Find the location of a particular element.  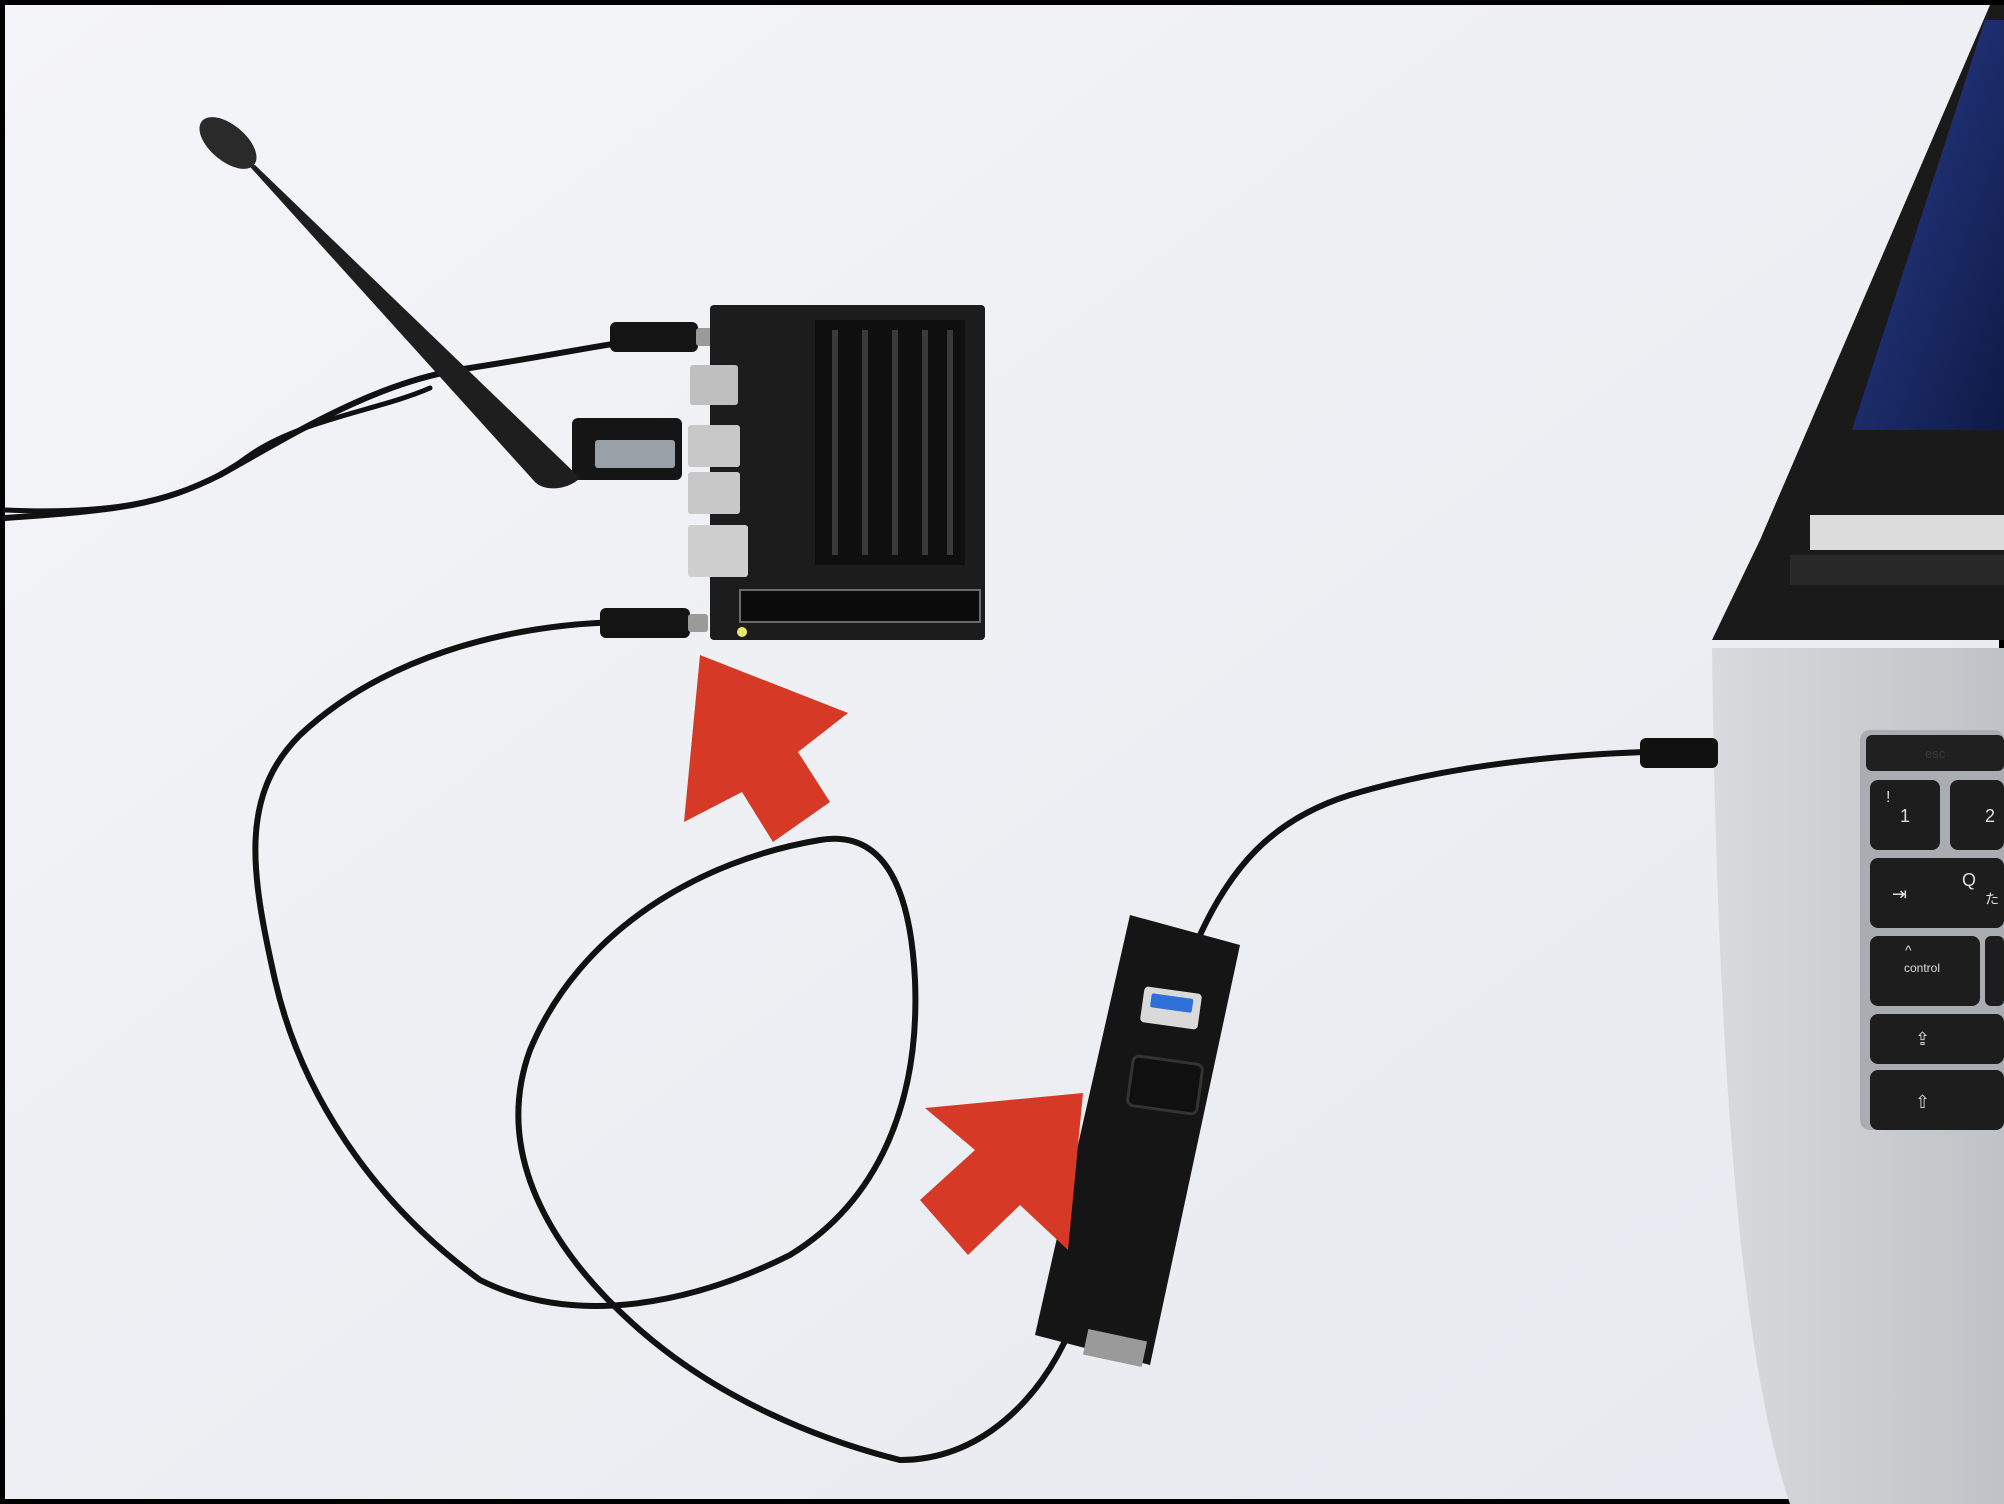

key-1-top: ! is located at coordinates (1888, 797).